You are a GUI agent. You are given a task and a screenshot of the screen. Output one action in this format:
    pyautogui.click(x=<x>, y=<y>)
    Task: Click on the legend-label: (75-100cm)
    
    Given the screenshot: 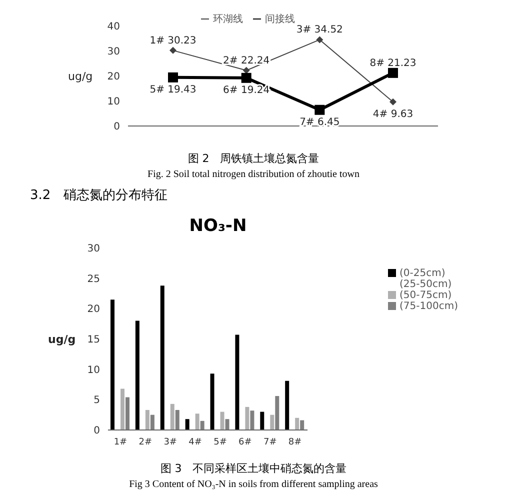 What is the action you would take?
    pyautogui.click(x=429, y=306)
    